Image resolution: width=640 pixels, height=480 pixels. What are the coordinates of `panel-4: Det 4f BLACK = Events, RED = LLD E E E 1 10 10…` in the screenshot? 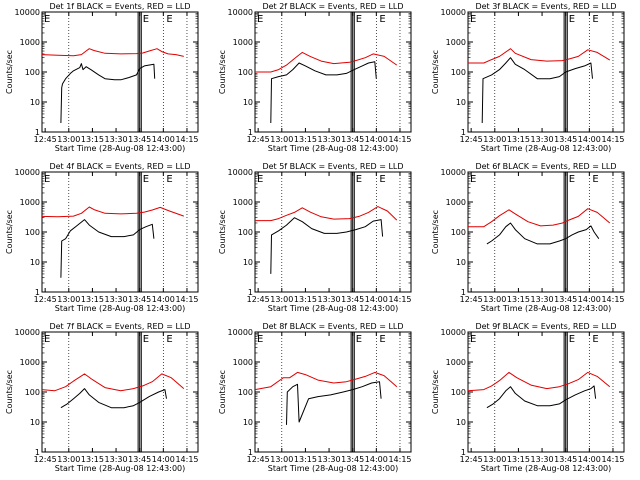 It's located at (102, 237).